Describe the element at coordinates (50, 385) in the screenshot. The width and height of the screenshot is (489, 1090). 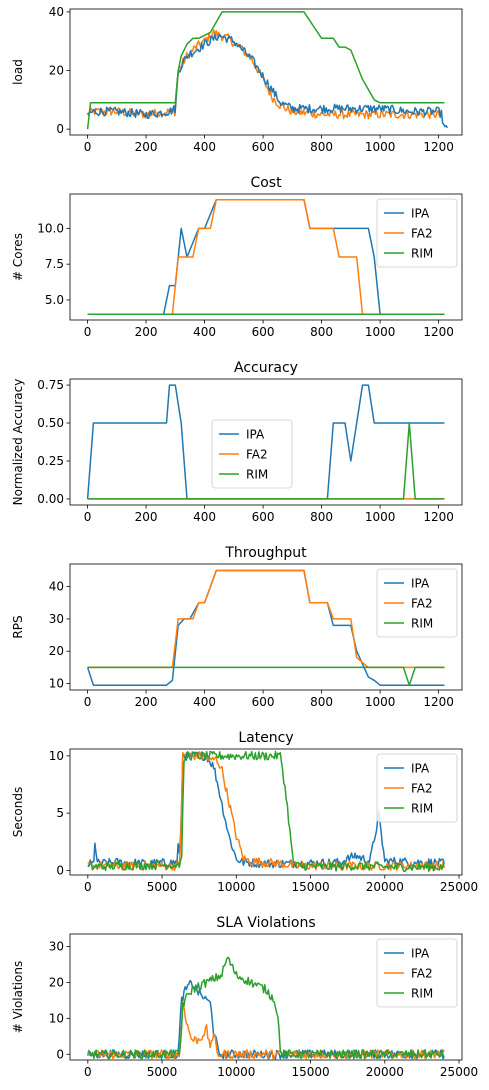
I see `y-tick-label: 0.75` at that location.